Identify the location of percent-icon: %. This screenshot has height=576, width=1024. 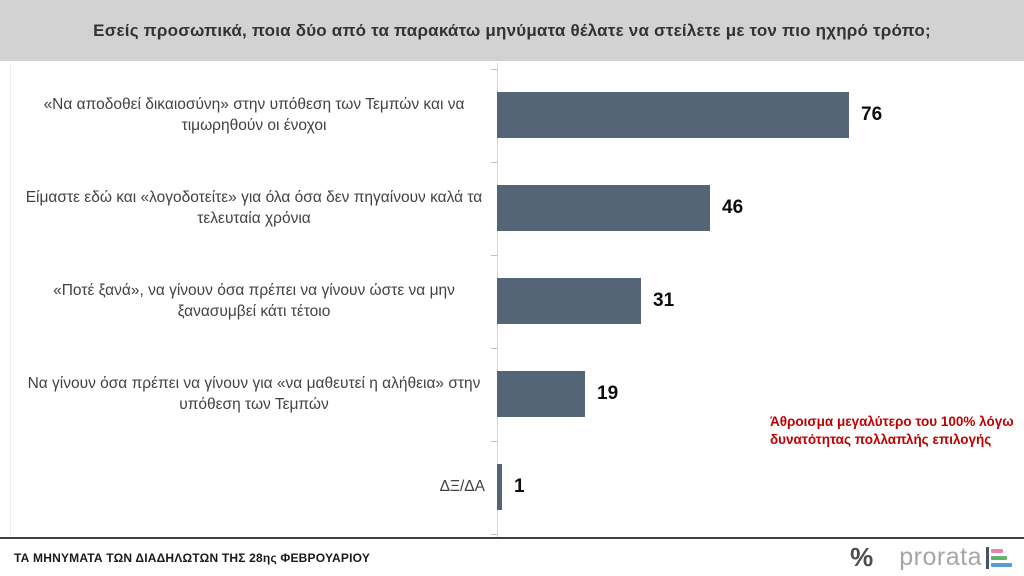
(862, 557).